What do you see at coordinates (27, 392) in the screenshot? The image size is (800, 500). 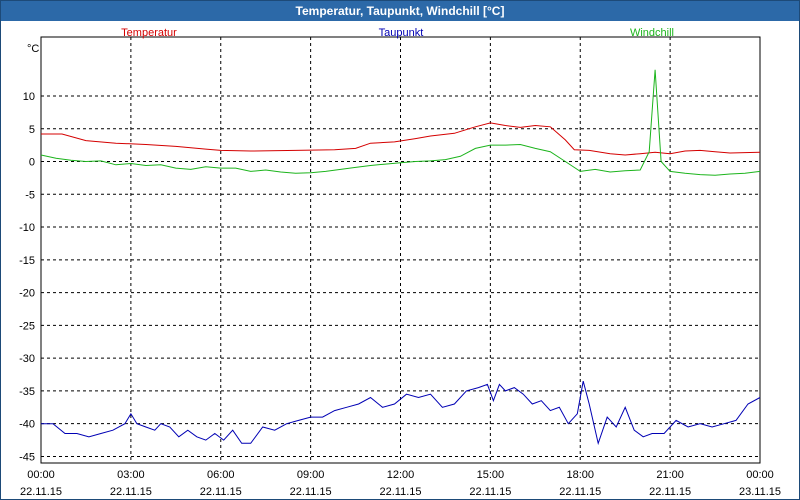 I see `y-tick-label: -35` at bounding box center [27, 392].